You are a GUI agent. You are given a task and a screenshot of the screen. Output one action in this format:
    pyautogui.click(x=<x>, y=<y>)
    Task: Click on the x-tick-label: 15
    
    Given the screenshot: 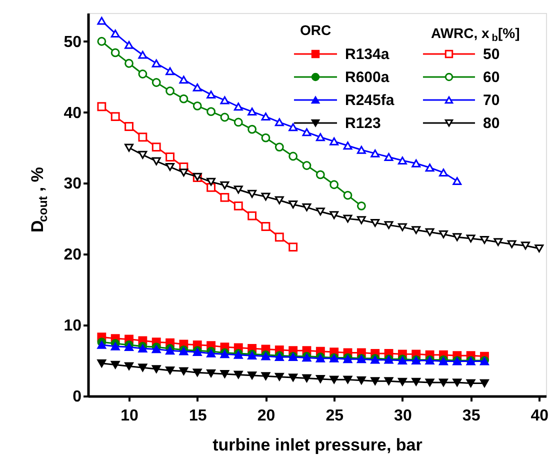 What is the action you would take?
    pyautogui.click(x=197, y=416)
    